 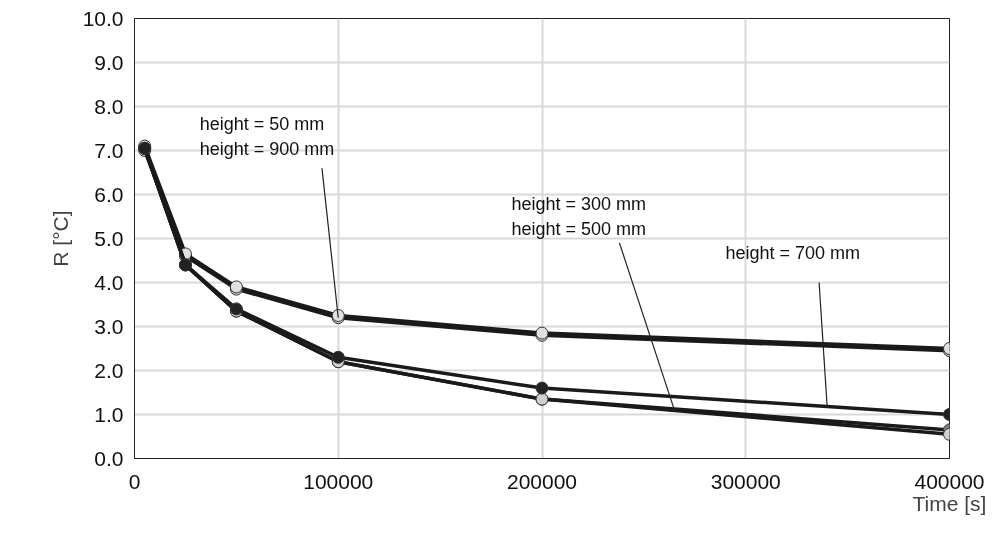 What do you see at coordinates (792, 252) in the screenshot?
I see `annotation: height = 700 mm` at bounding box center [792, 252].